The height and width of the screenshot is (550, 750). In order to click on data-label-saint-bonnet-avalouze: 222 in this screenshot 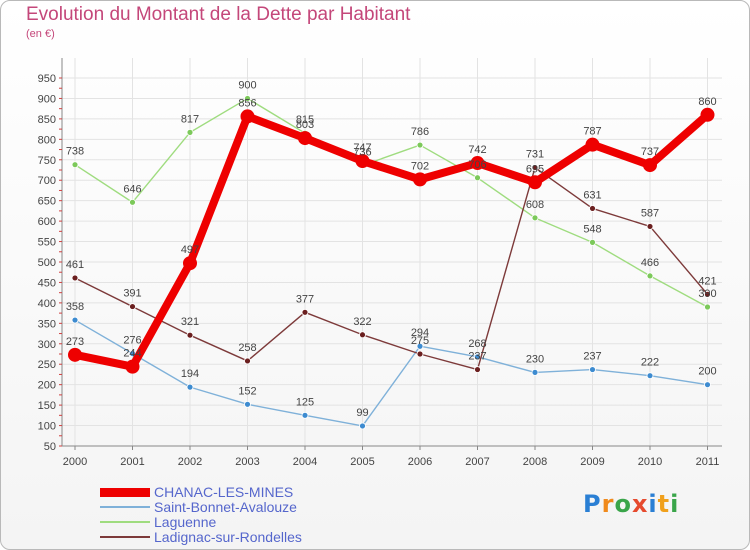, I will do `click(650, 363)`.